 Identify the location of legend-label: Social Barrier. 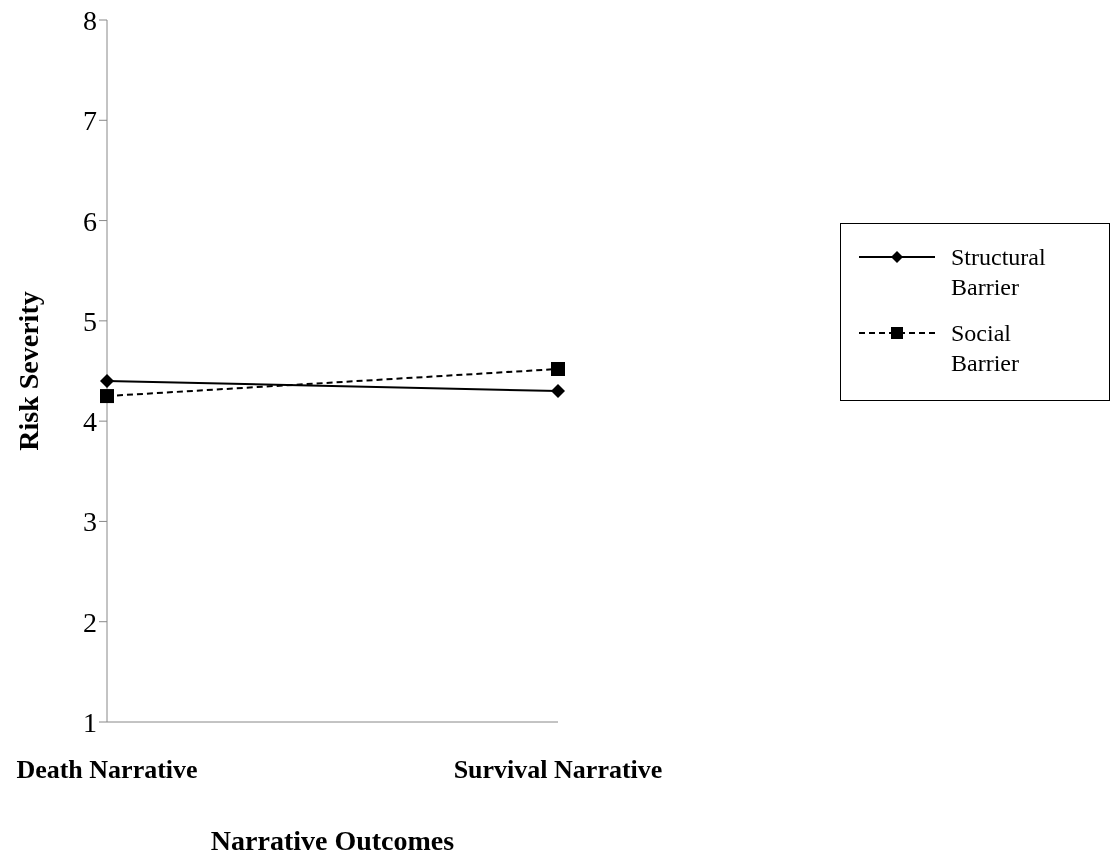
(985, 348).